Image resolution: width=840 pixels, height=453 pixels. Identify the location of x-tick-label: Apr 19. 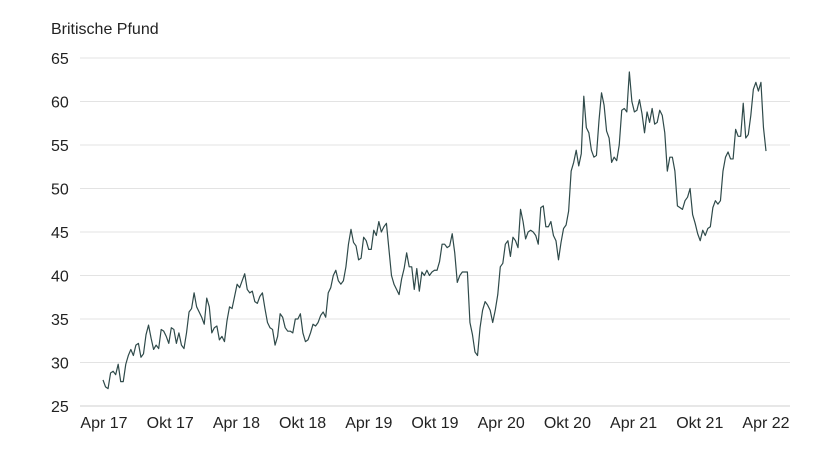
(368, 423).